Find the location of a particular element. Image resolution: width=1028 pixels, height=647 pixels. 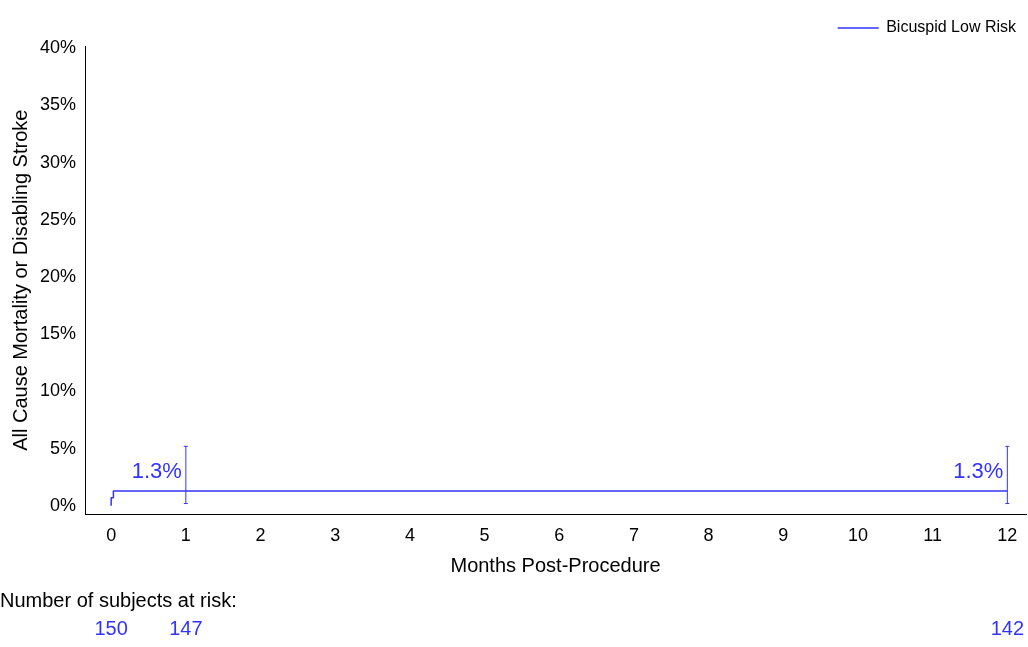

y-tick-label: 30% is located at coordinates (58, 161).